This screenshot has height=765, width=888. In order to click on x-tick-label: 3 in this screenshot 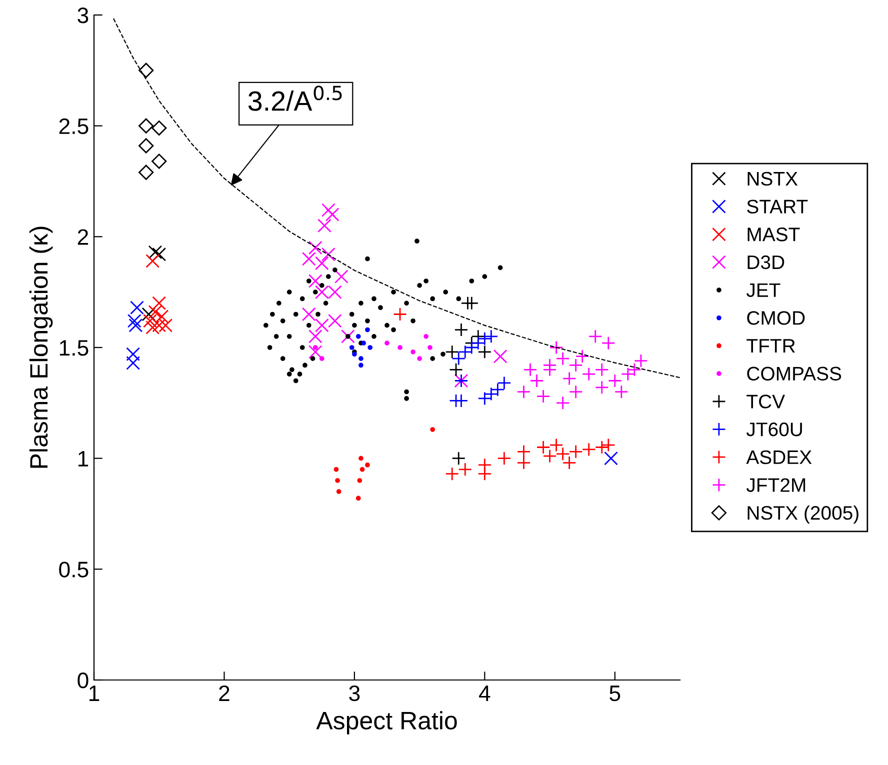, I will do `click(354, 693)`.